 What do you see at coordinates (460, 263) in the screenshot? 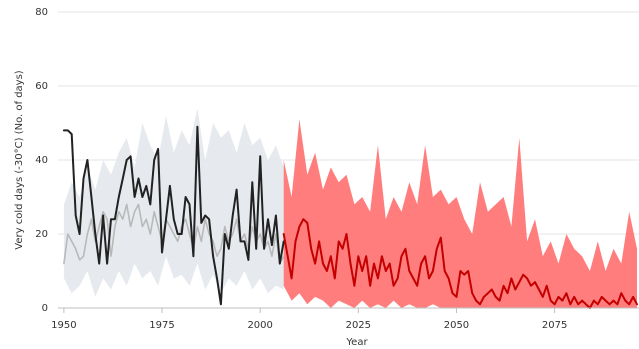
I see `projection-line` at bounding box center [460, 263].